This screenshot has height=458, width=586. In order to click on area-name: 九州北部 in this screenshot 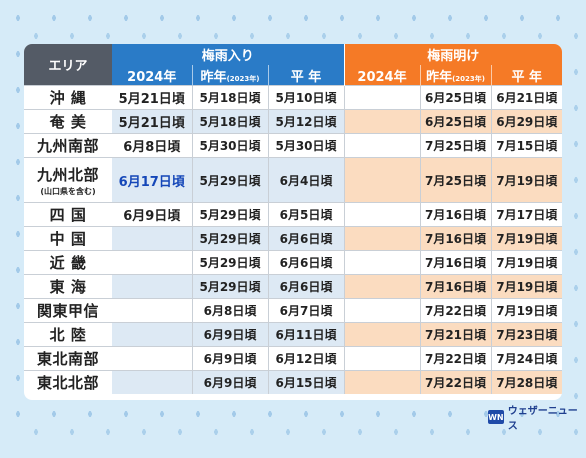, I will do `click(67, 174)`.